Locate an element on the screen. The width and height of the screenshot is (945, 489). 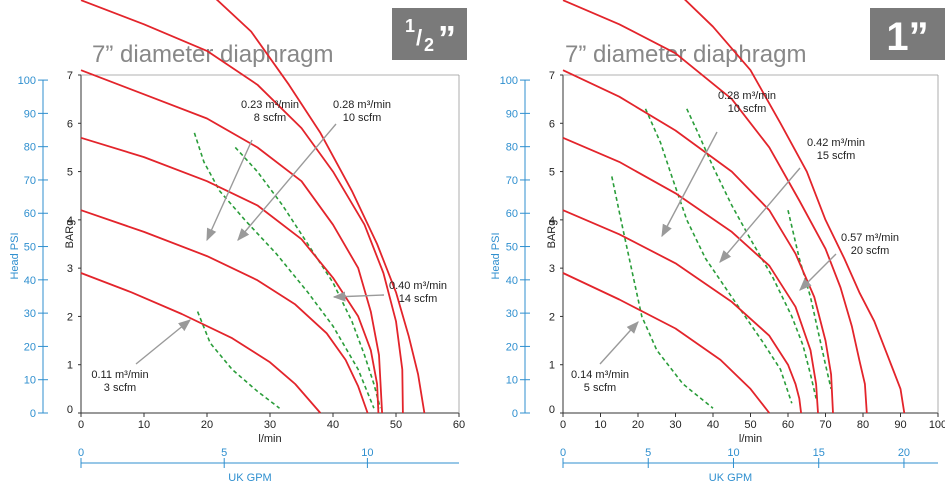
annotation-air-flow: 0.11 m³/min is located at coordinates (119, 375).